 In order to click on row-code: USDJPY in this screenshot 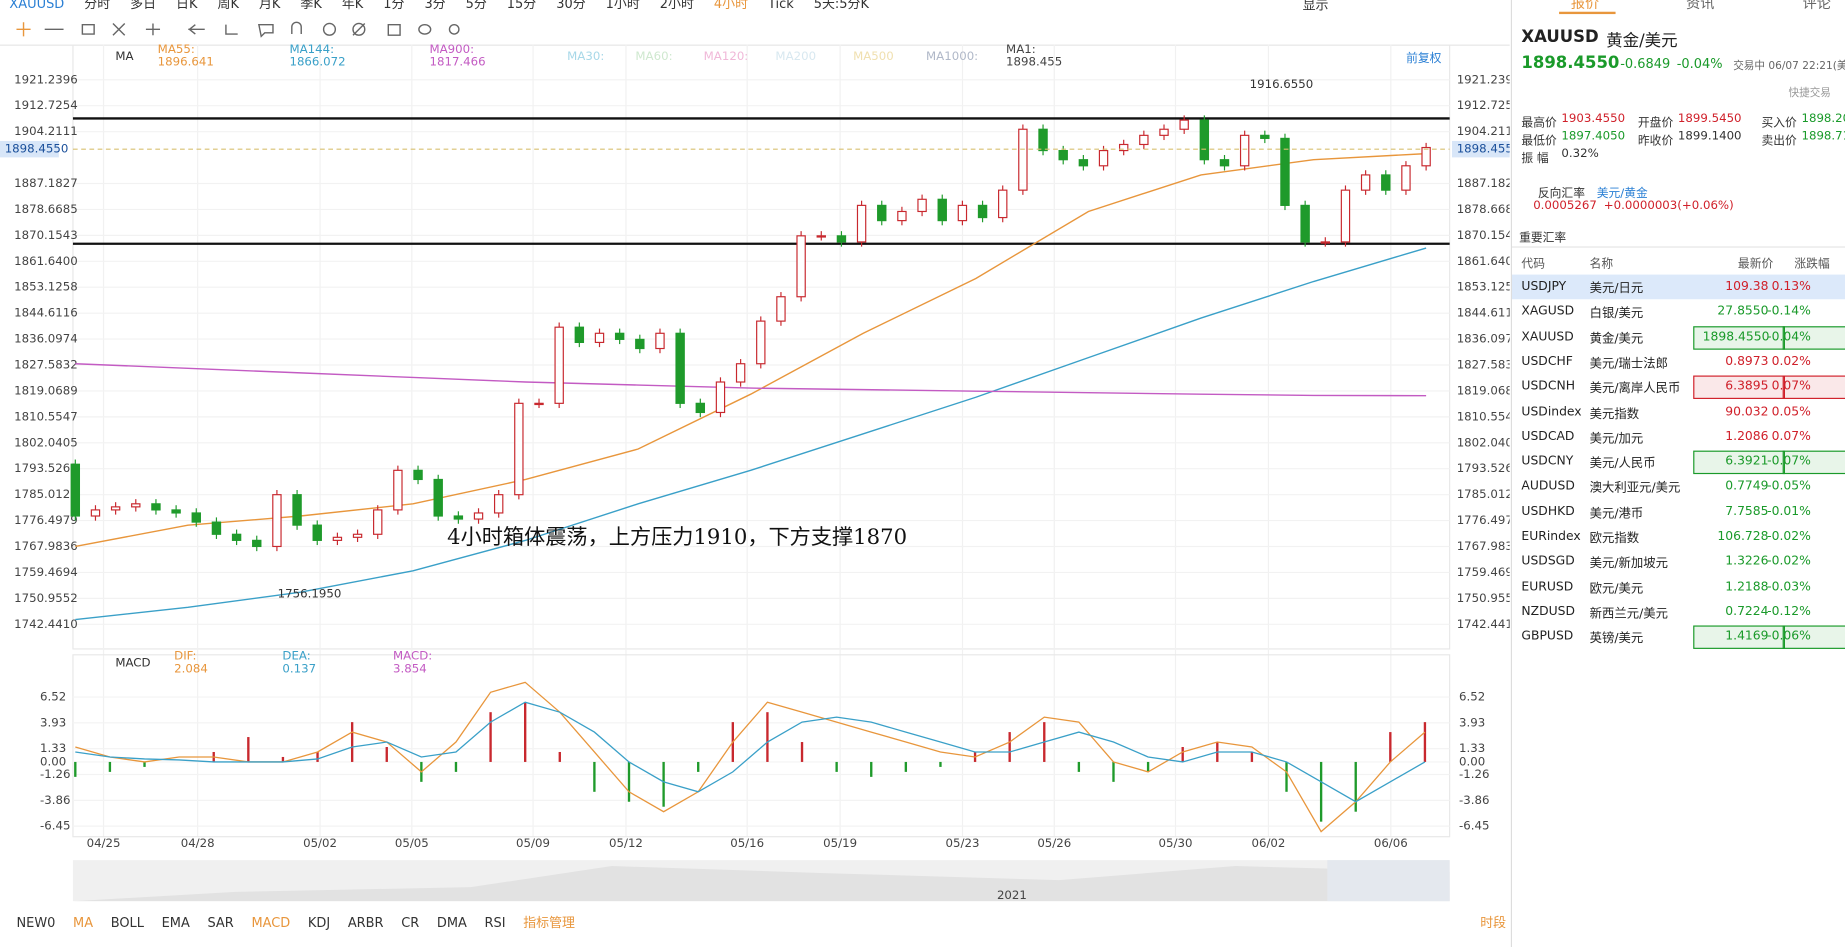, I will do `click(1544, 286)`.